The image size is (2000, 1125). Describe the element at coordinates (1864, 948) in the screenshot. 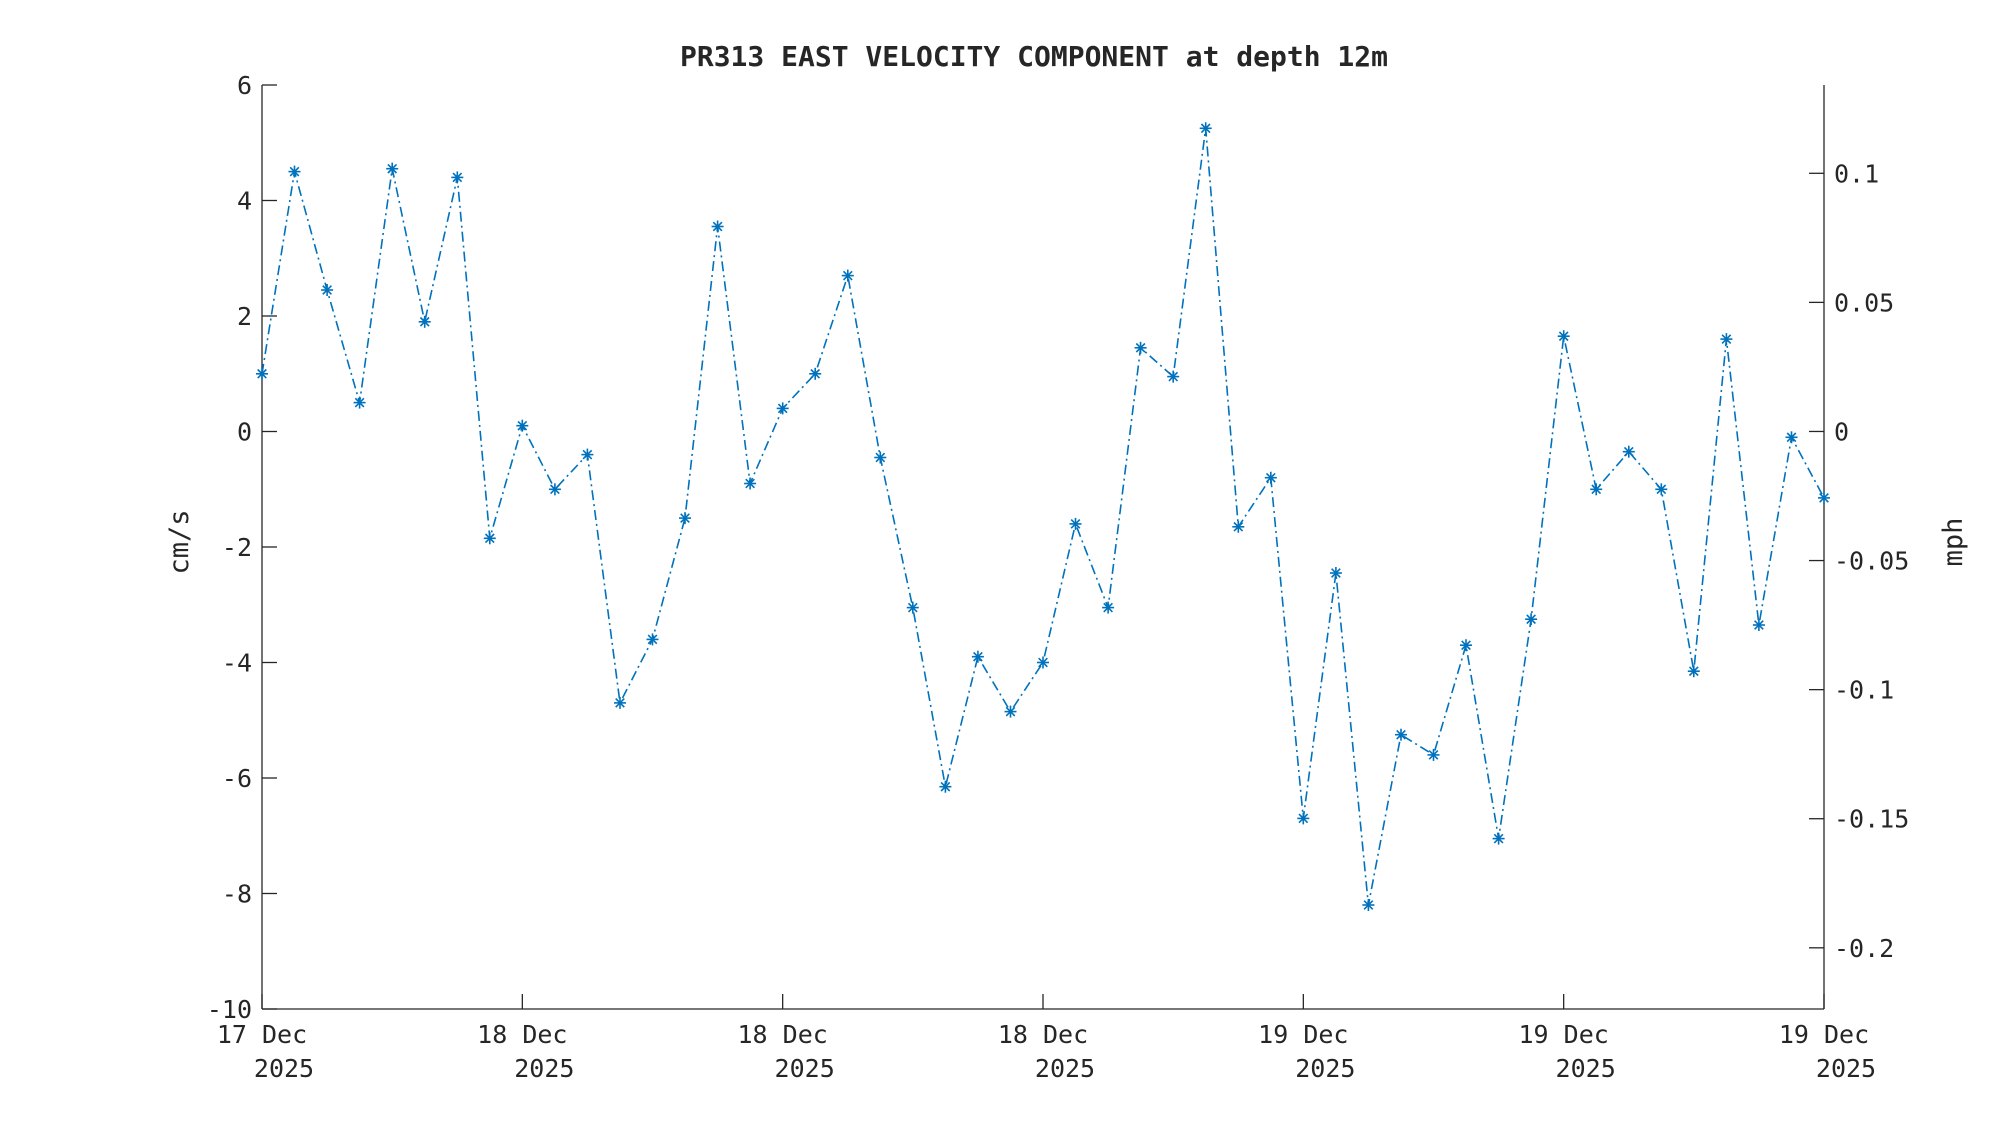

I see `y-tick-label-right: -0.2` at that location.